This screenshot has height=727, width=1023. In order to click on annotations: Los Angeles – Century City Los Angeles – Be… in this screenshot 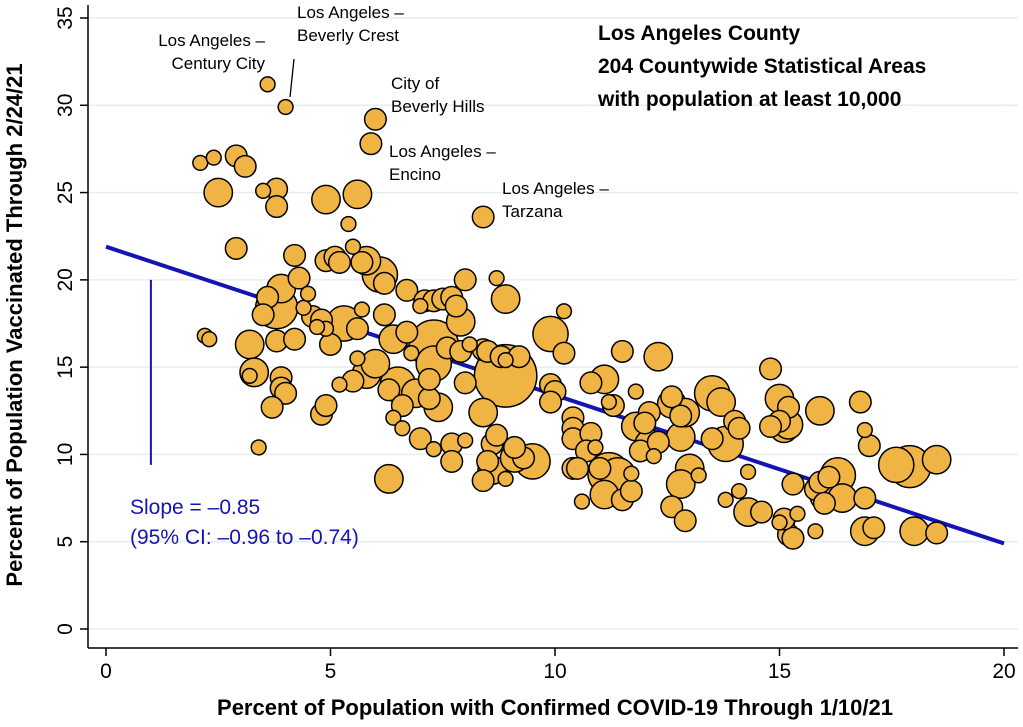, I will do `click(383, 112)`.